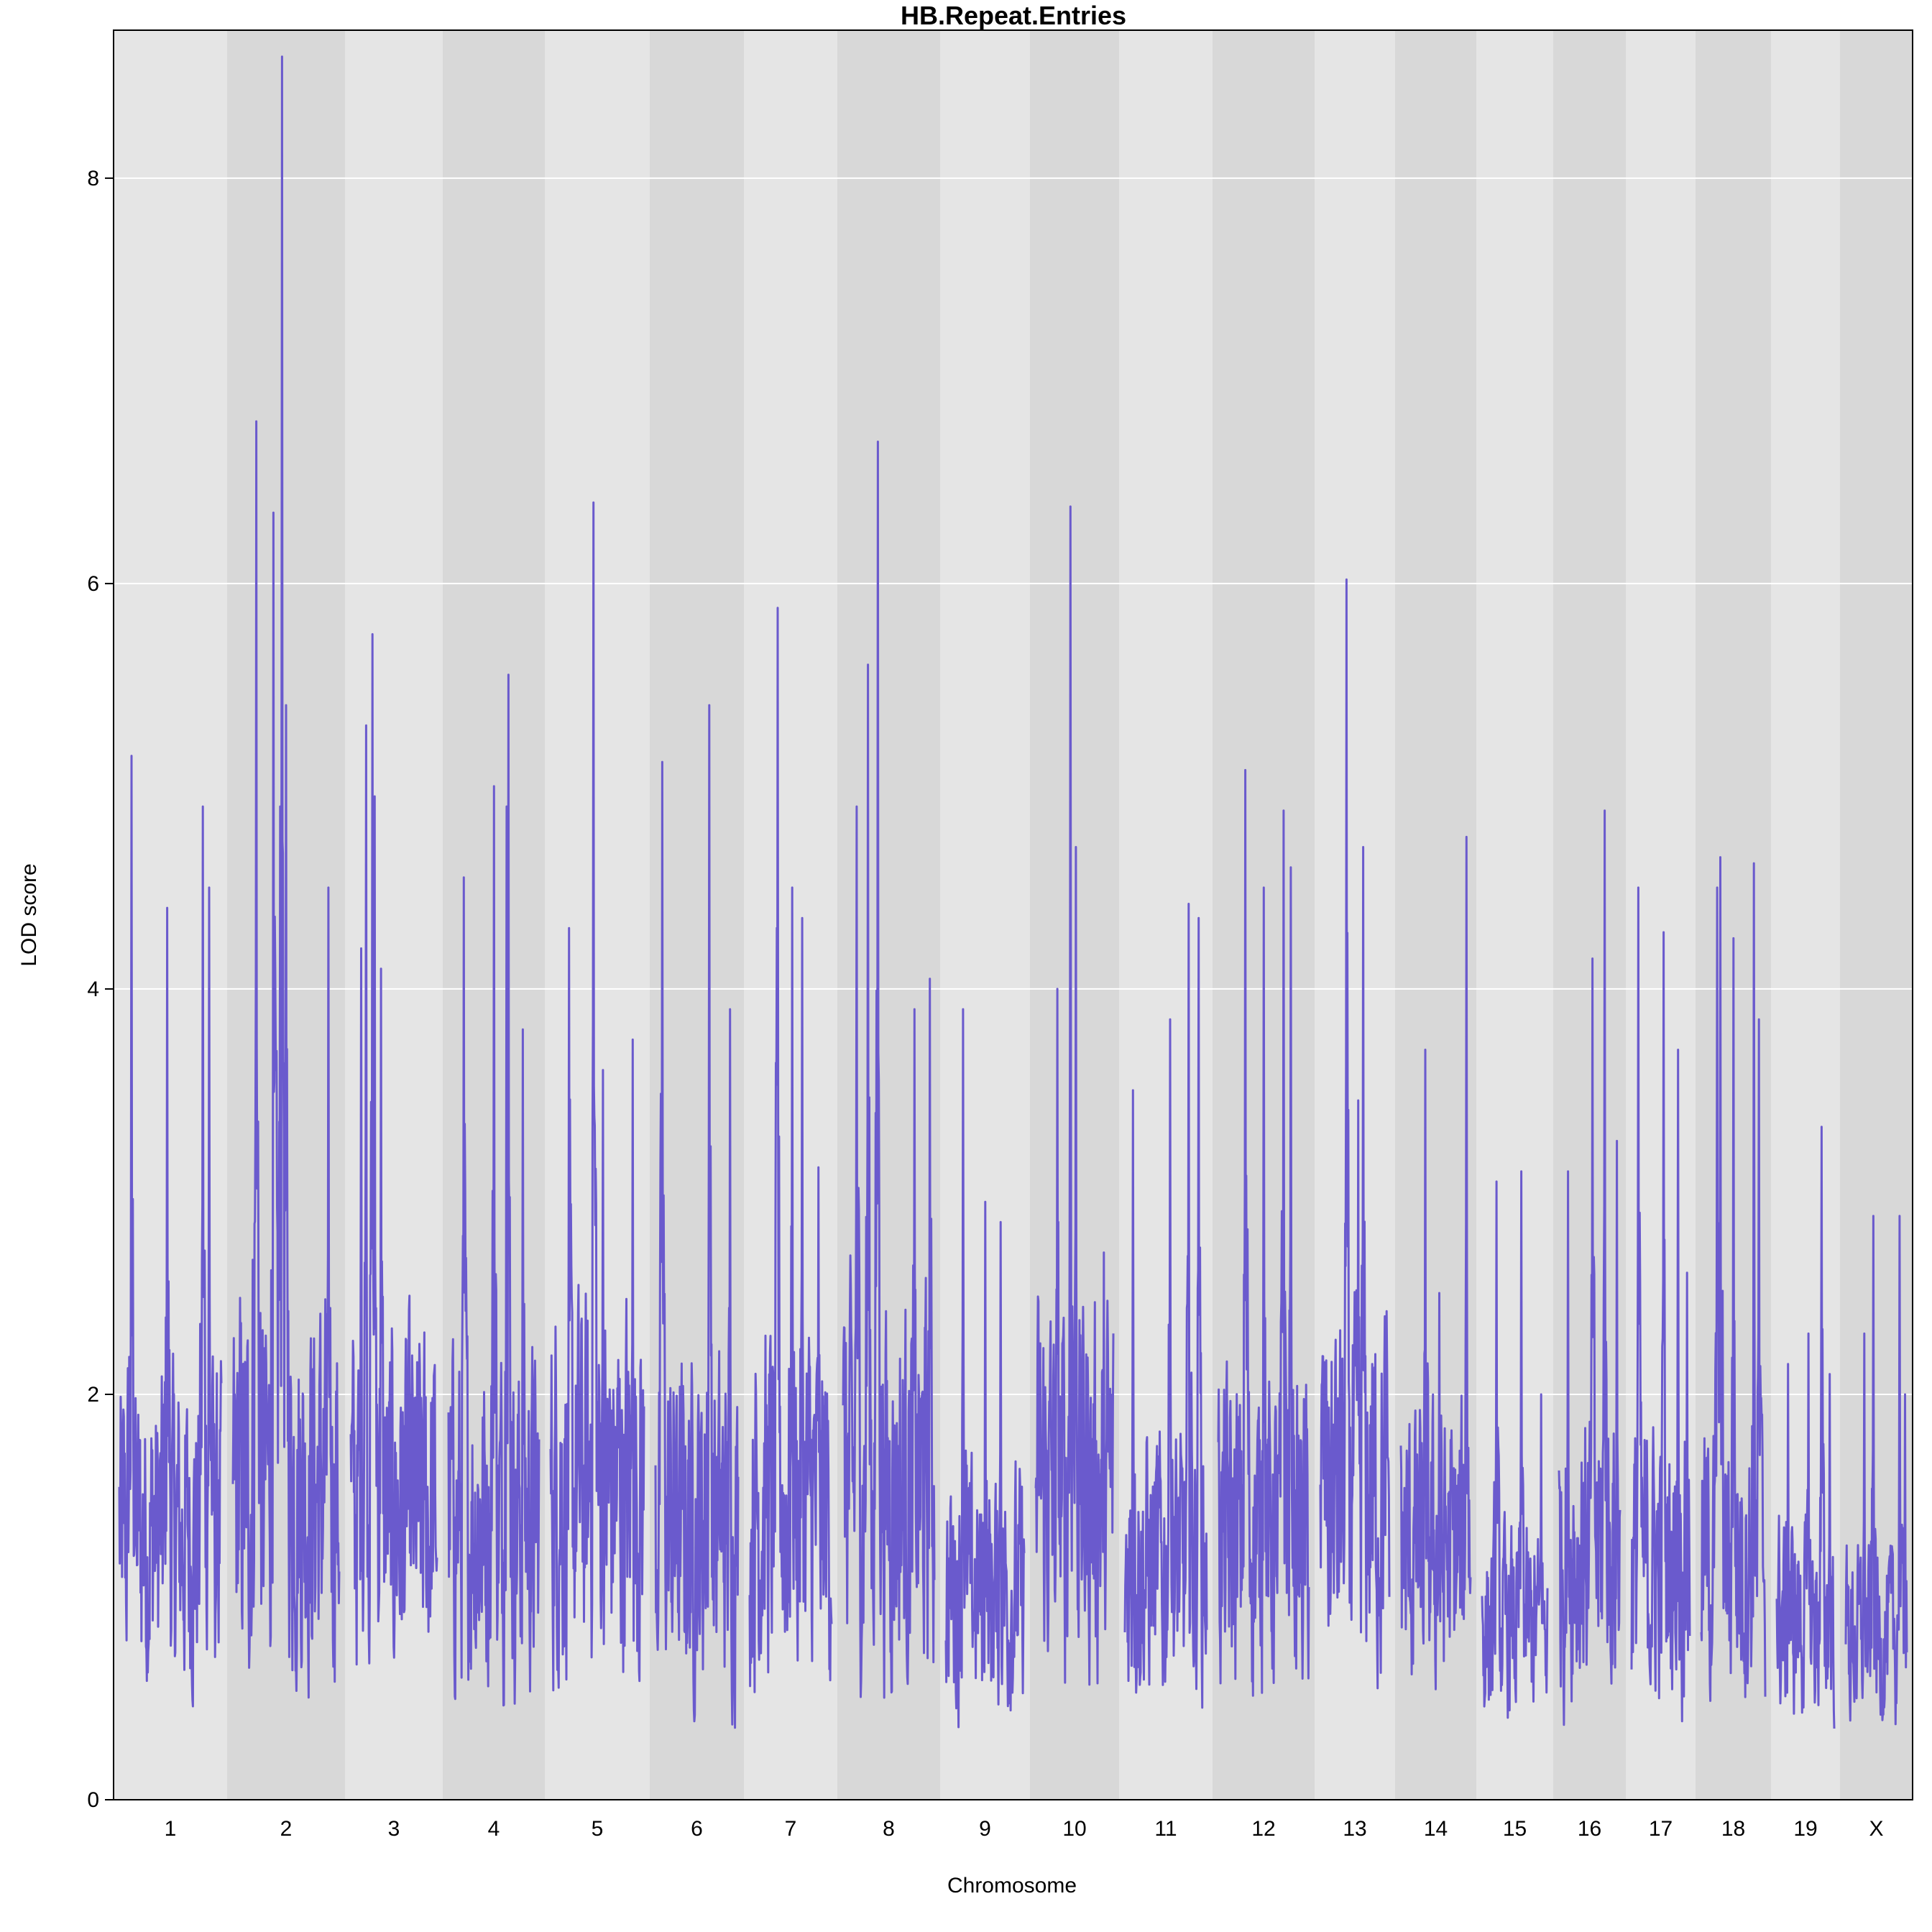 The height and width of the screenshot is (1932, 1932). What do you see at coordinates (494, 1829) in the screenshot?
I see `x-tick-label-chr-4: 4` at bounding box center [494, 1829].